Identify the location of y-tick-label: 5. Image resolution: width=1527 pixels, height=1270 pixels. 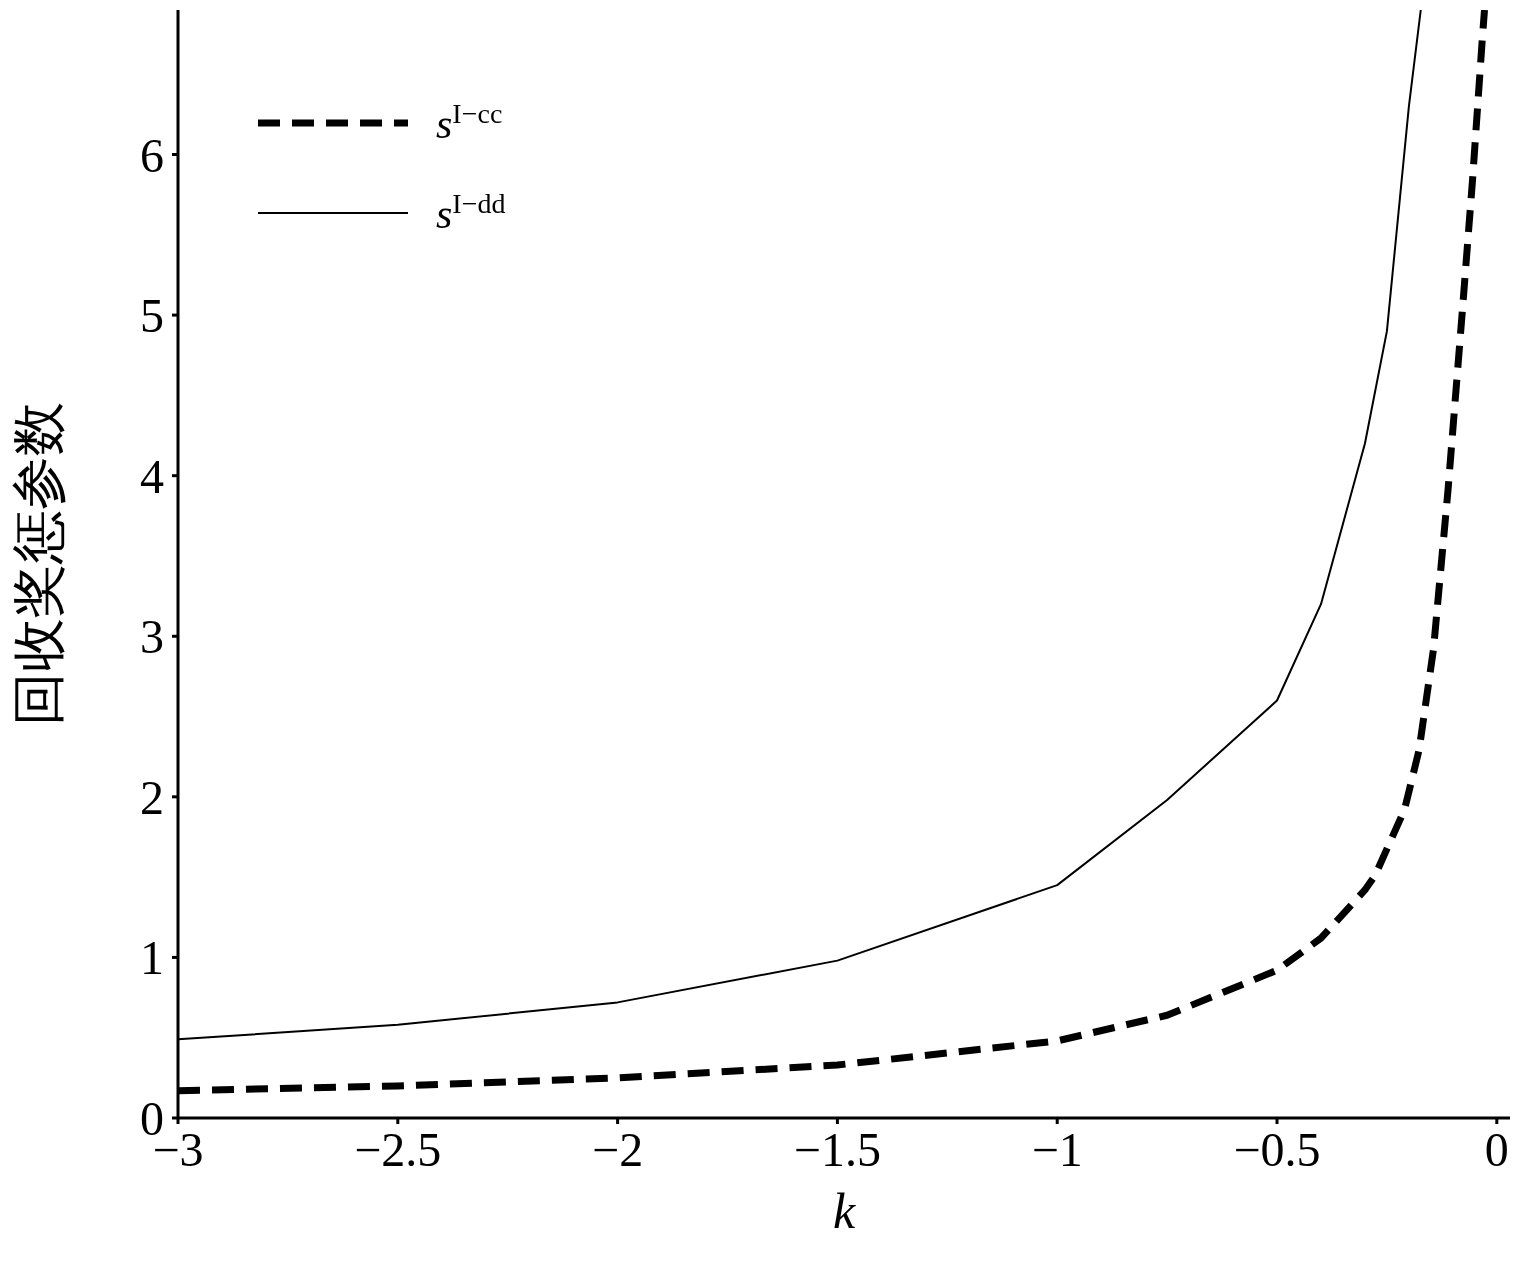
(152, 316).